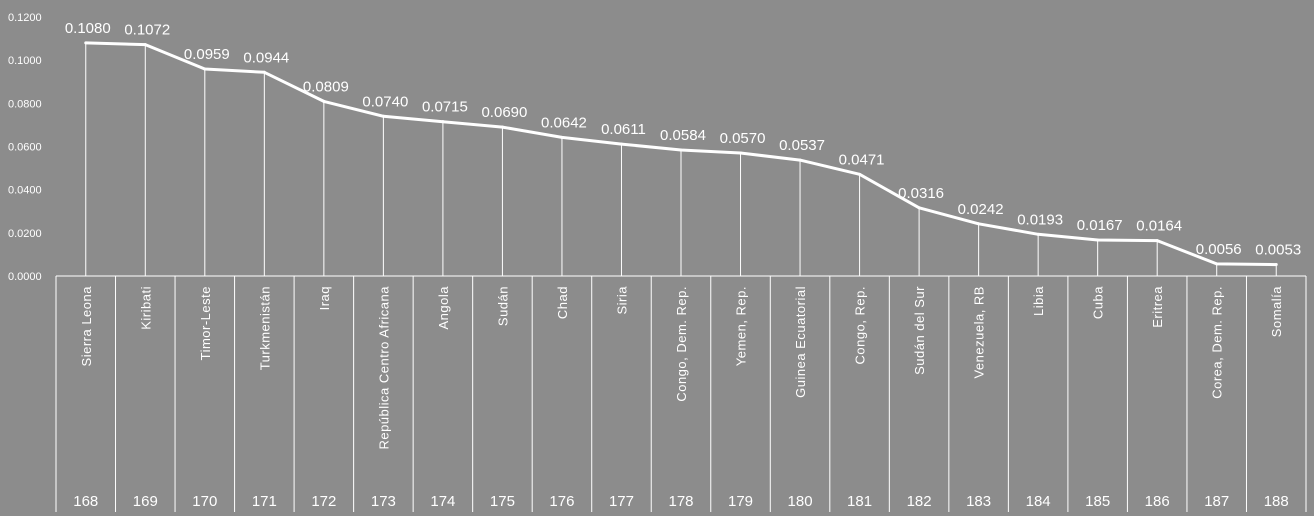 Image resolution: width=1314 pixels, height=516 pixels. Describe the element at coordinates (1097, 501) in the screenshot. I see `rank-label: 185` at that location.